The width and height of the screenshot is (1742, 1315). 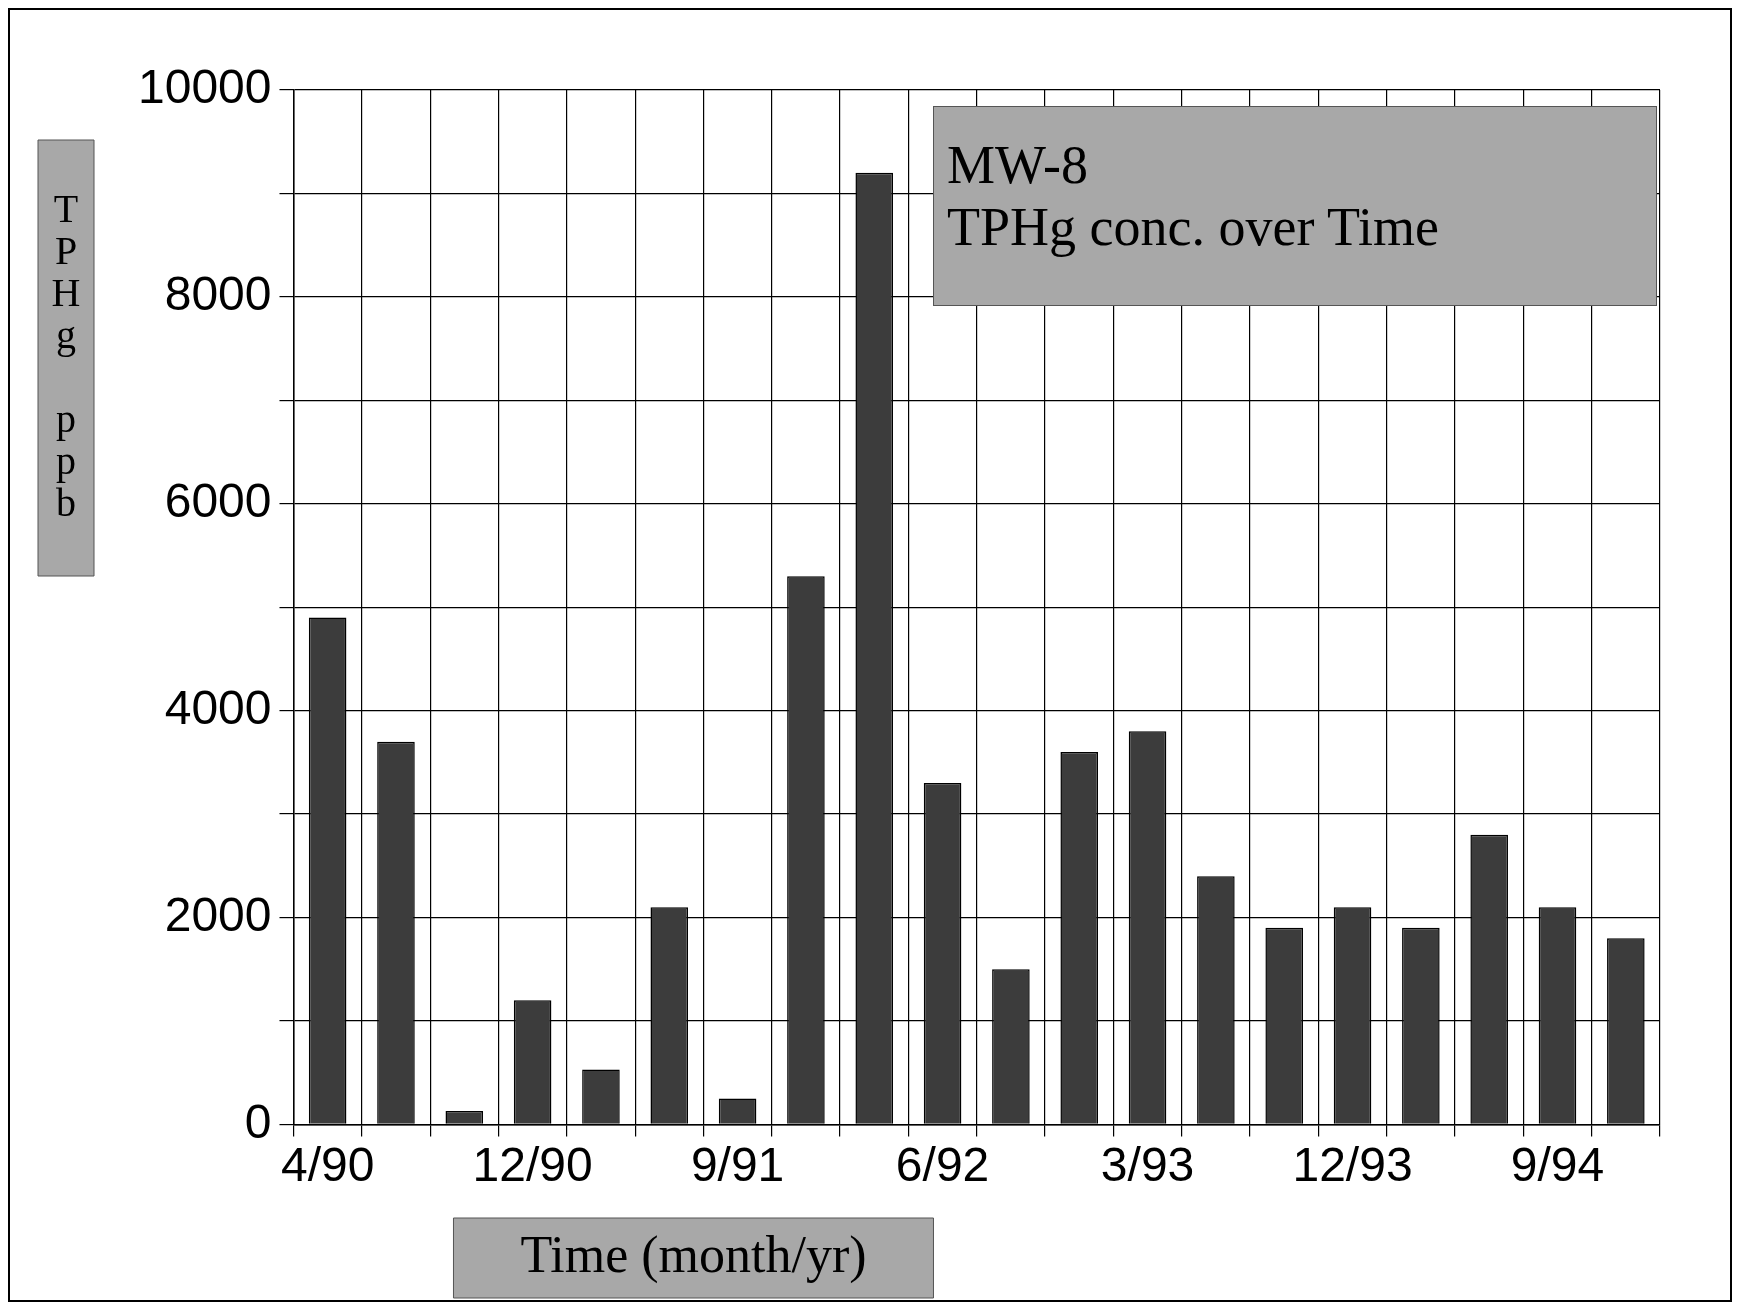 I want to click on y-axis-title: TPHg ppb, so click(x=66, y=355).